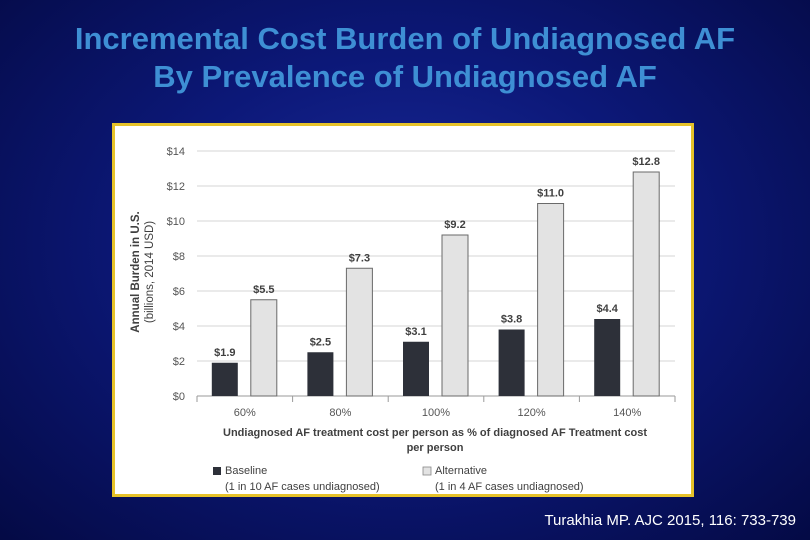 The image size is (810, 540). What do you see at coordinates (176, 187) in the screenshot?
I see `y-tick-label: $12` at bounding box center [176, 187].